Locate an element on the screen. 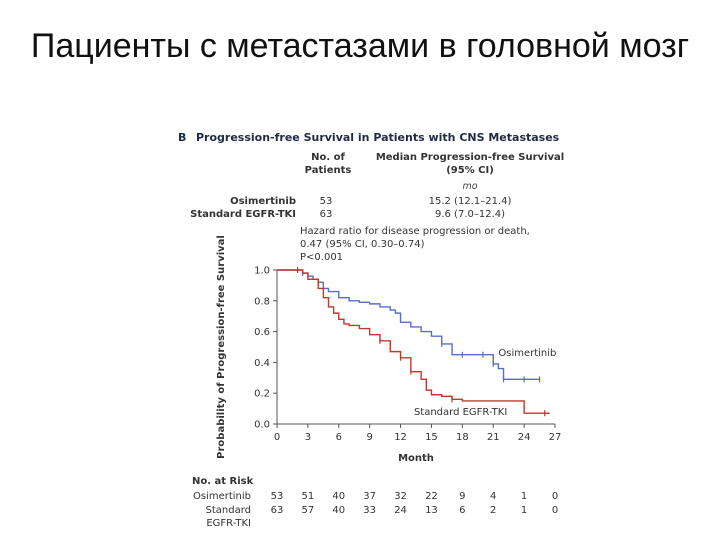 The image size is (720, 540). col1-header-line2: Patients is located at coordinates (328, 170).